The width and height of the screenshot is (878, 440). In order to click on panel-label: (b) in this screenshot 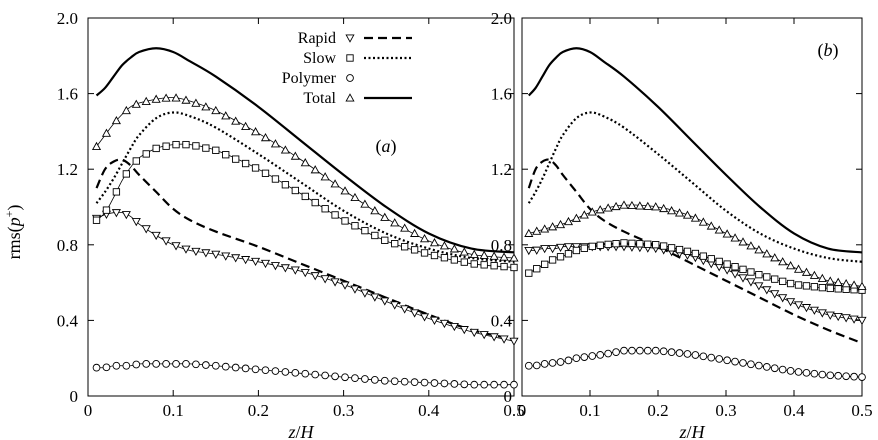, I will do `click(828, 50)`.